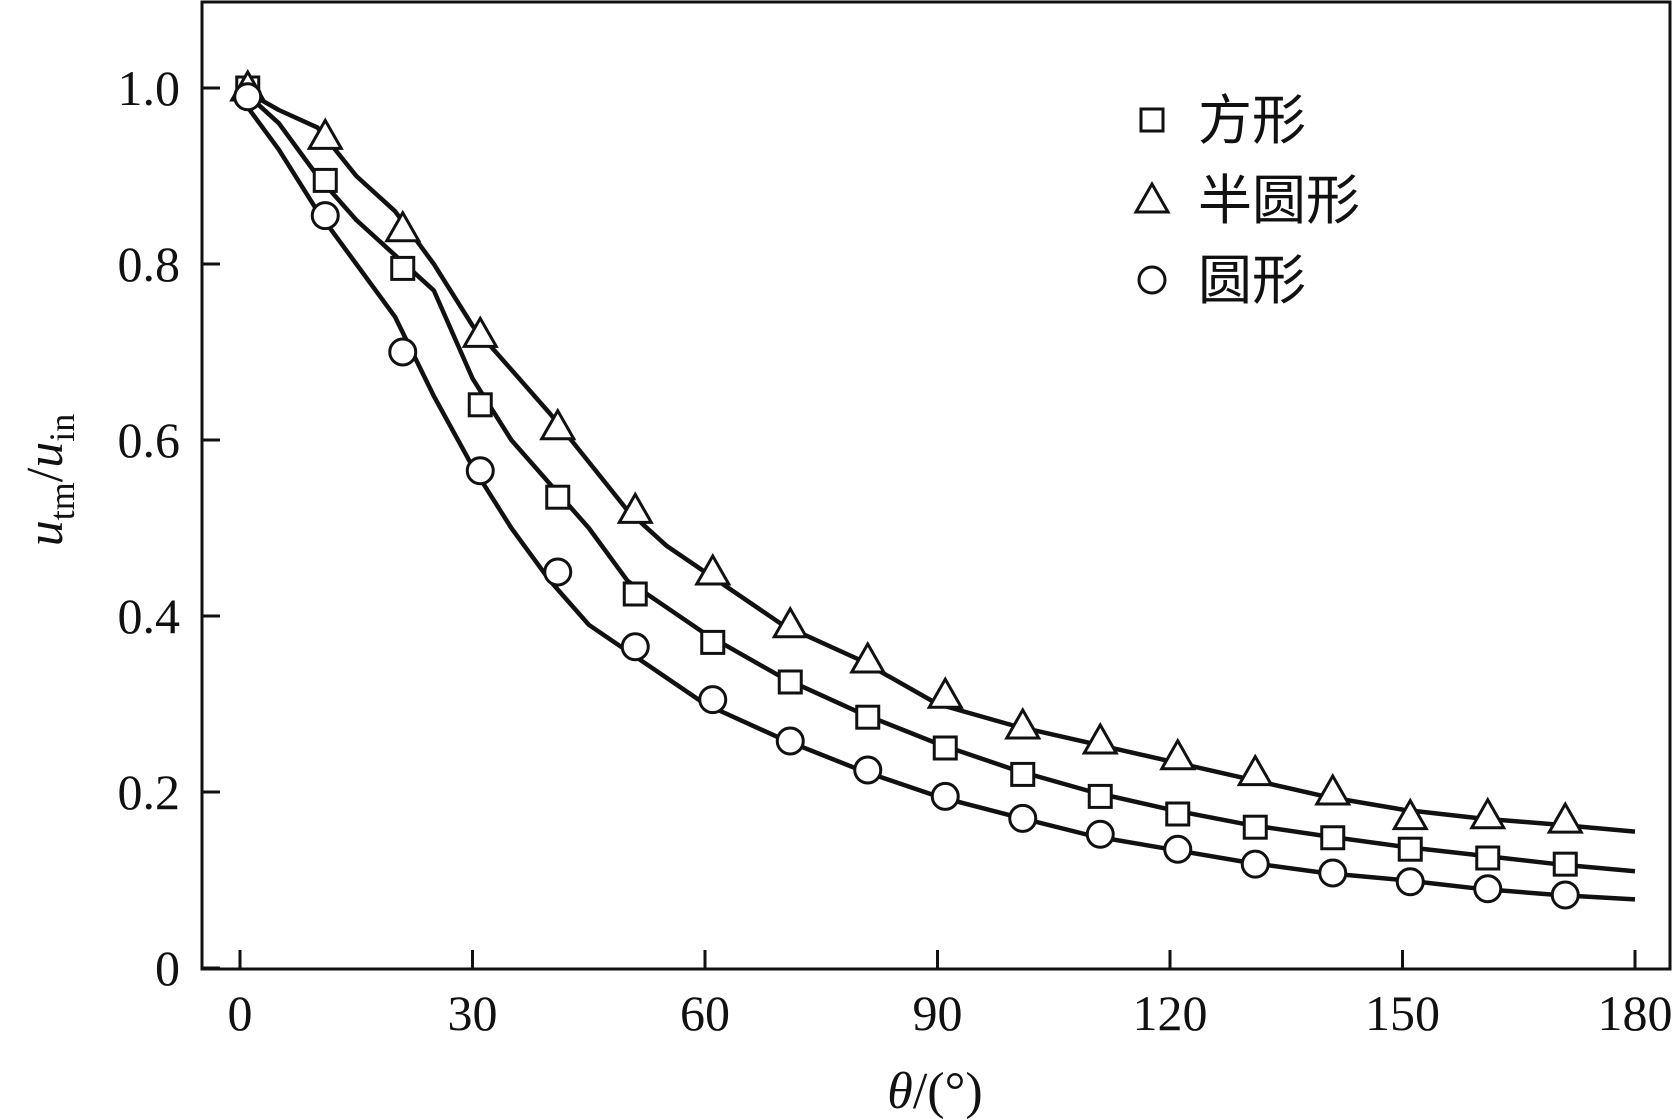 The width and height of the screenshot is (1674, 1119). What do you see at coordinates (149, 264) in the screenshot?
I see `y-tick-label-0.8: 0.8` at bounding box center [149, 264].